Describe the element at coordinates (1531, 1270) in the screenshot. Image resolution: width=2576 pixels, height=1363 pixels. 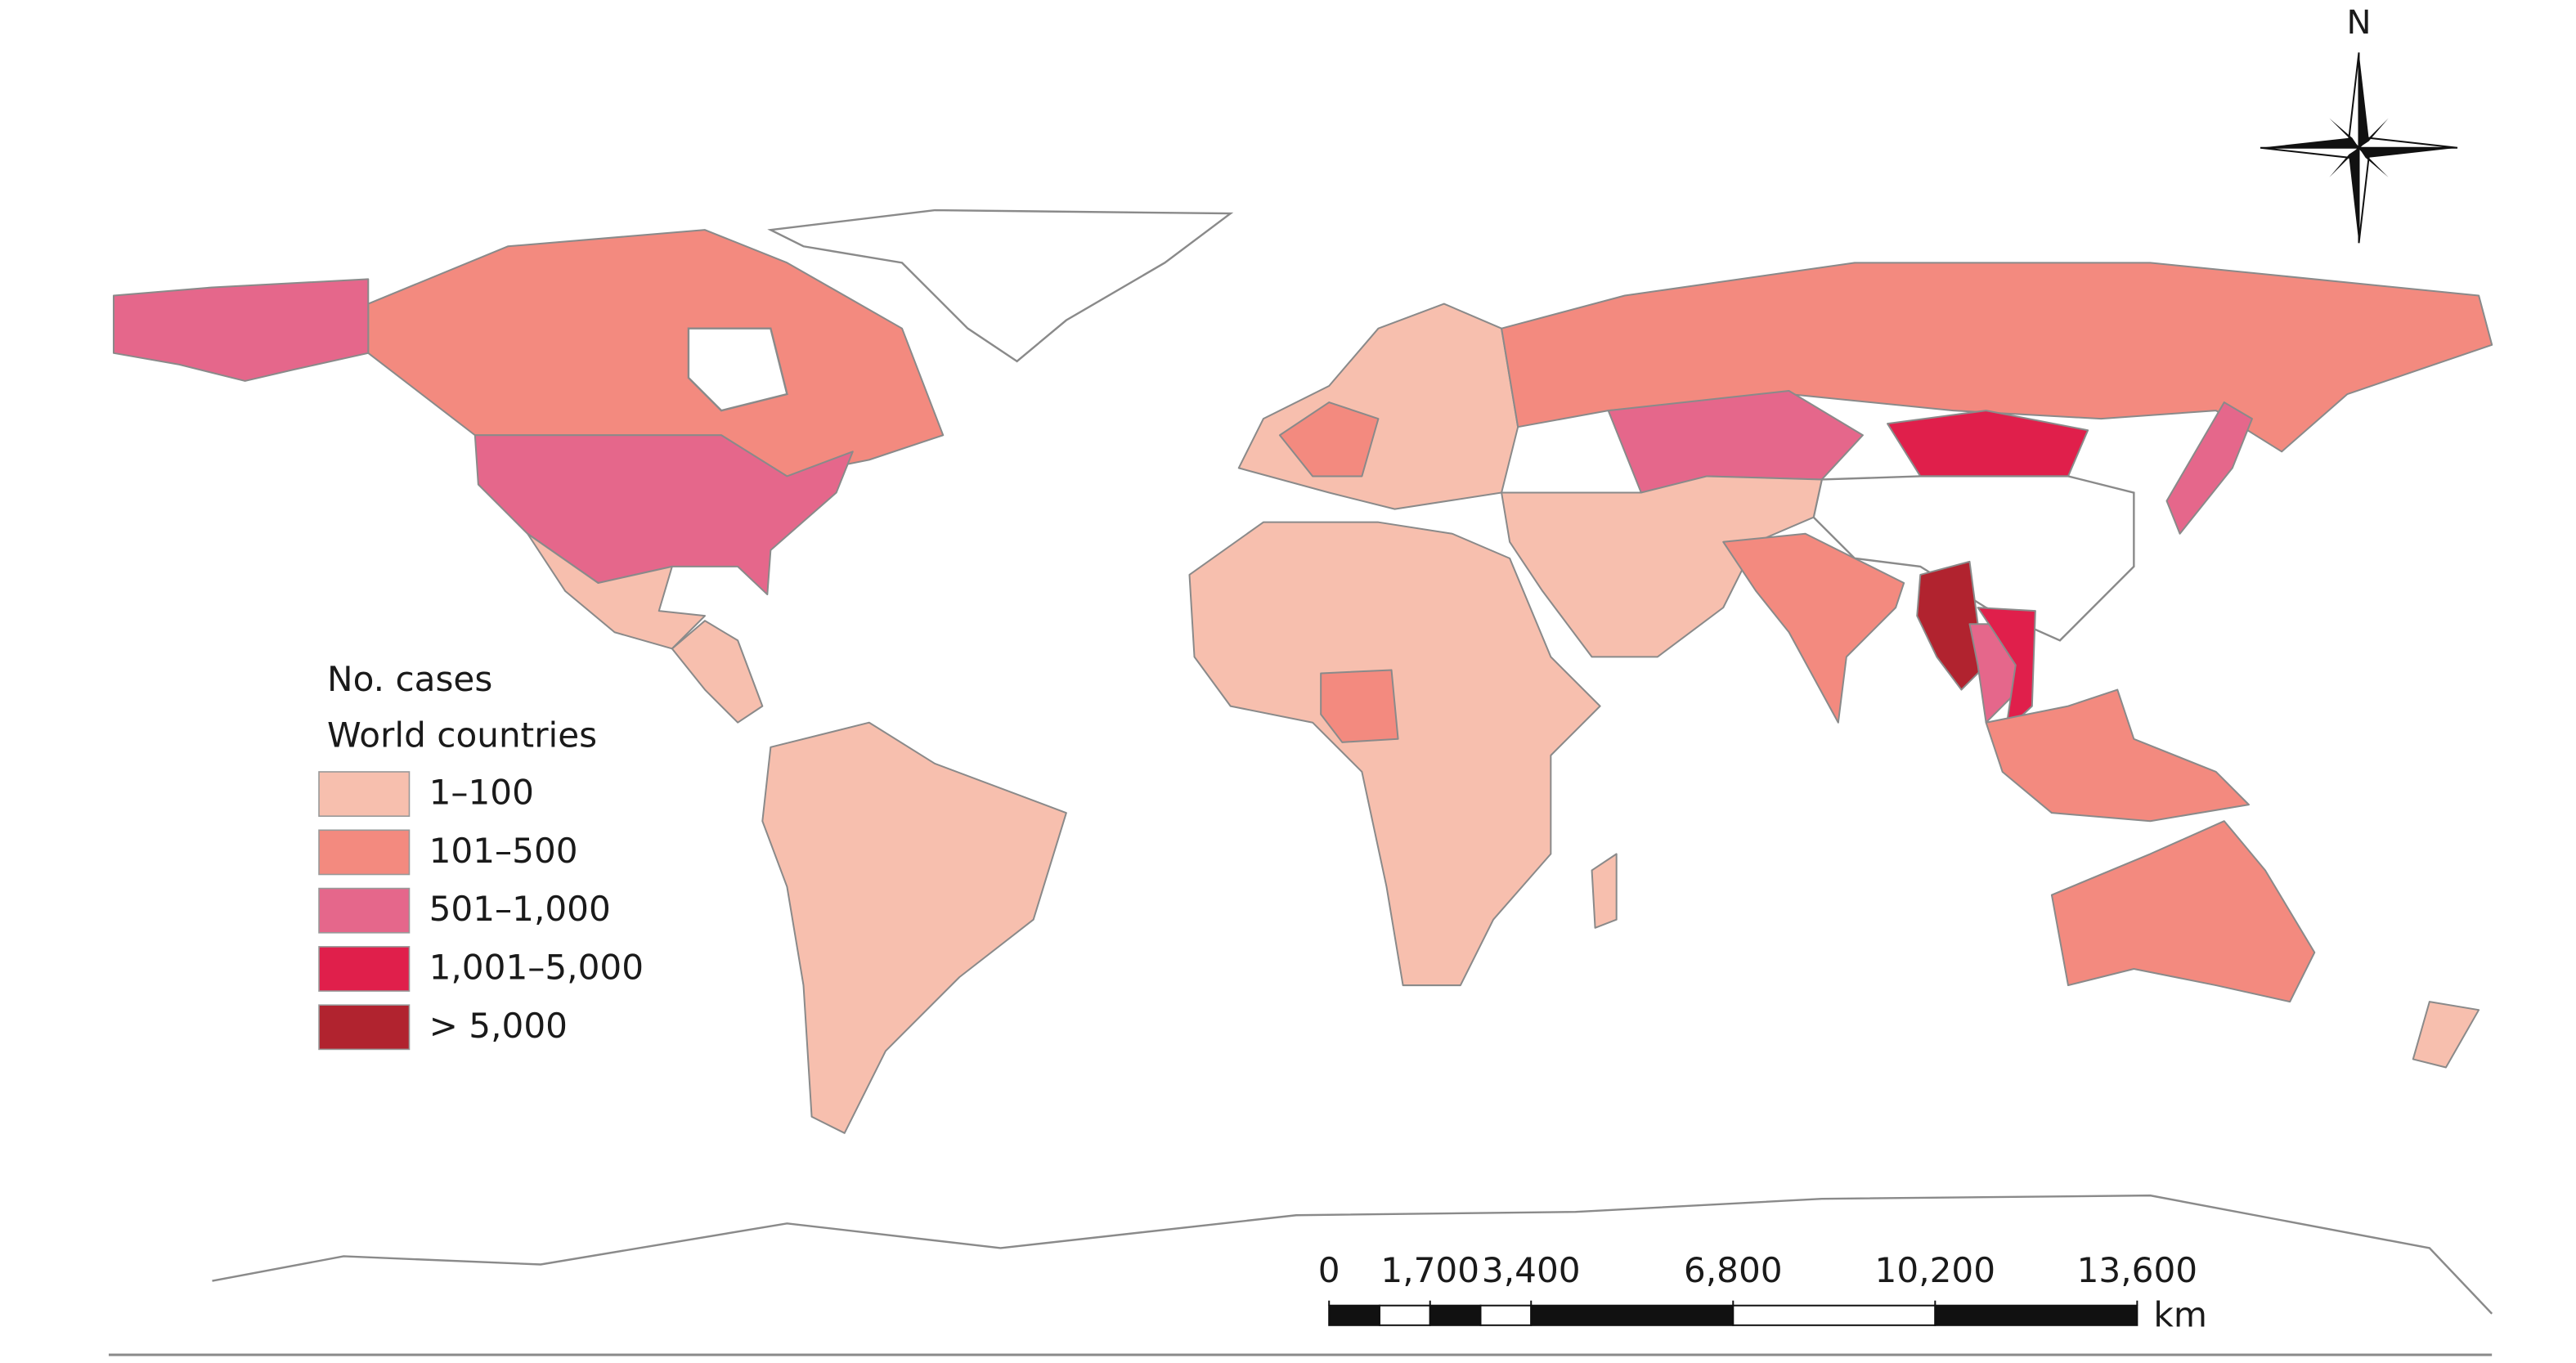
I see `scale-tick-label: 3,400` at that location.